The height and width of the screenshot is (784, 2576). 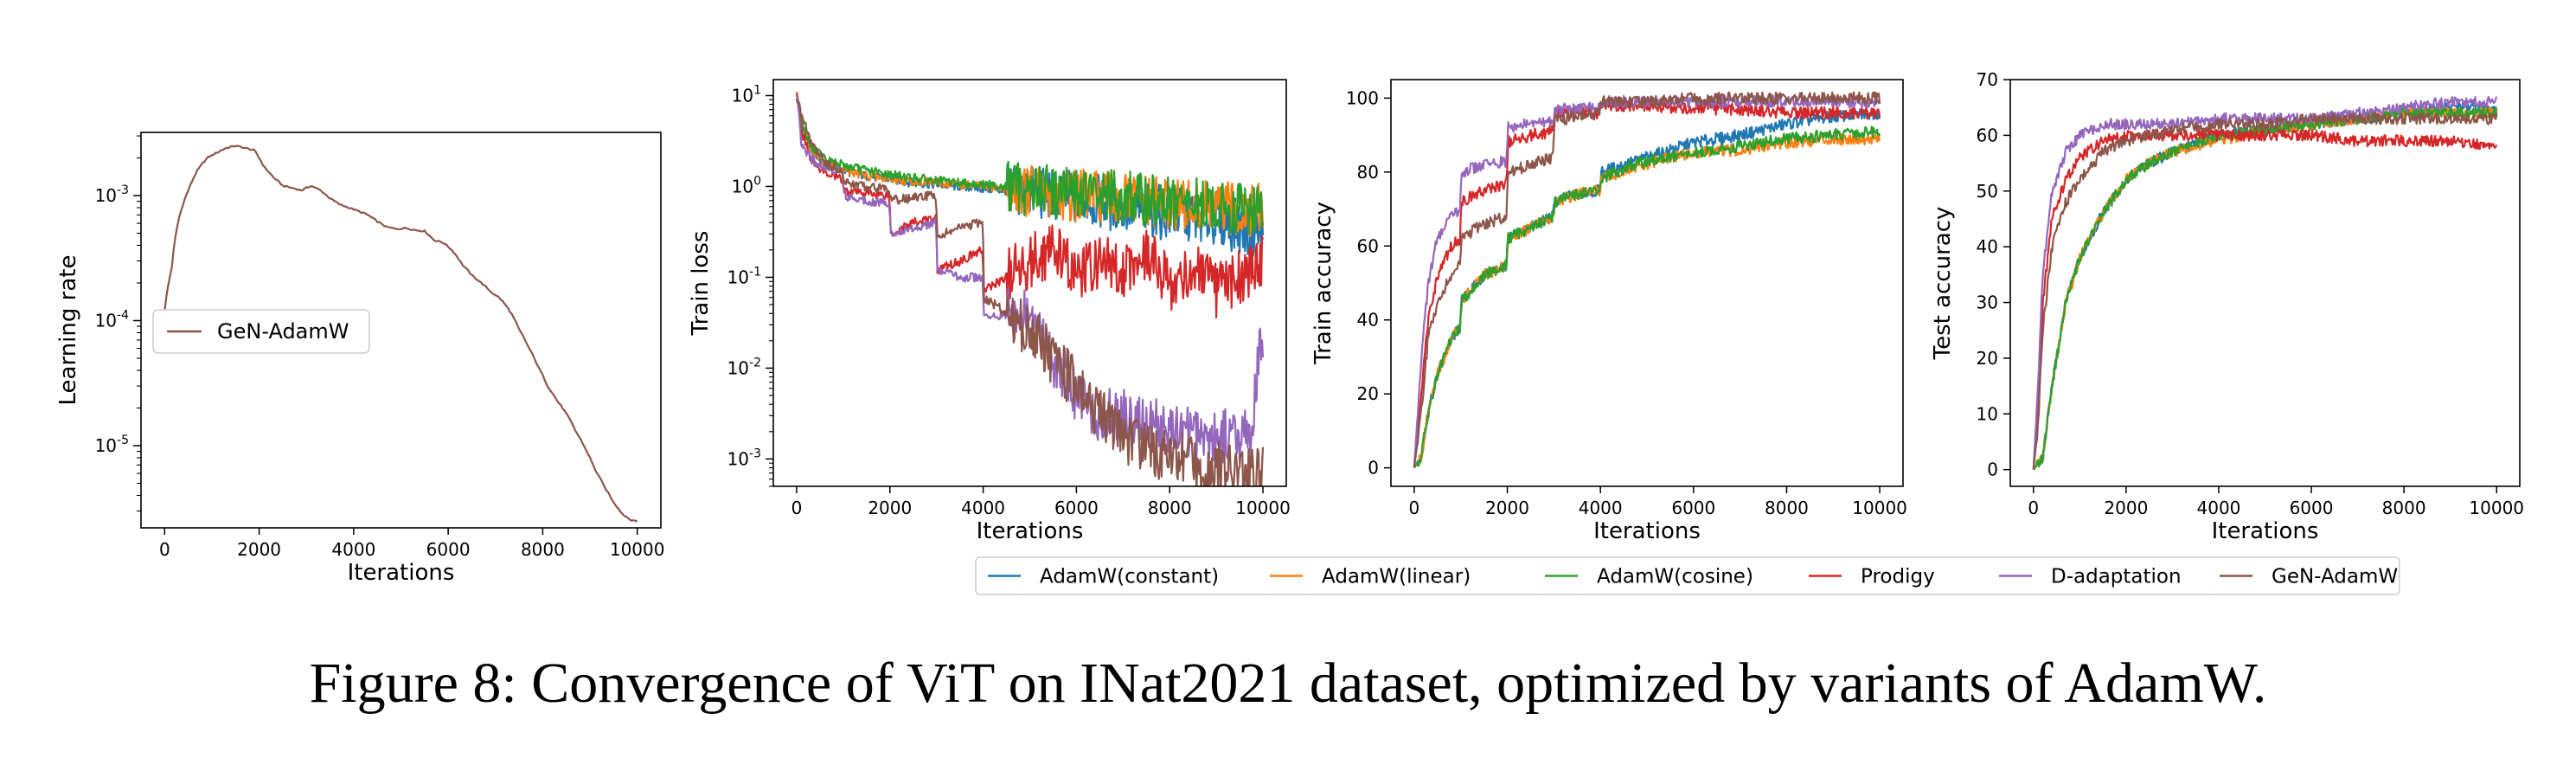 What do you see at coordinates (744, 367) in the screenshot?
I see `y-tick-label: 10⁻²` at bounding box center [744, 367].